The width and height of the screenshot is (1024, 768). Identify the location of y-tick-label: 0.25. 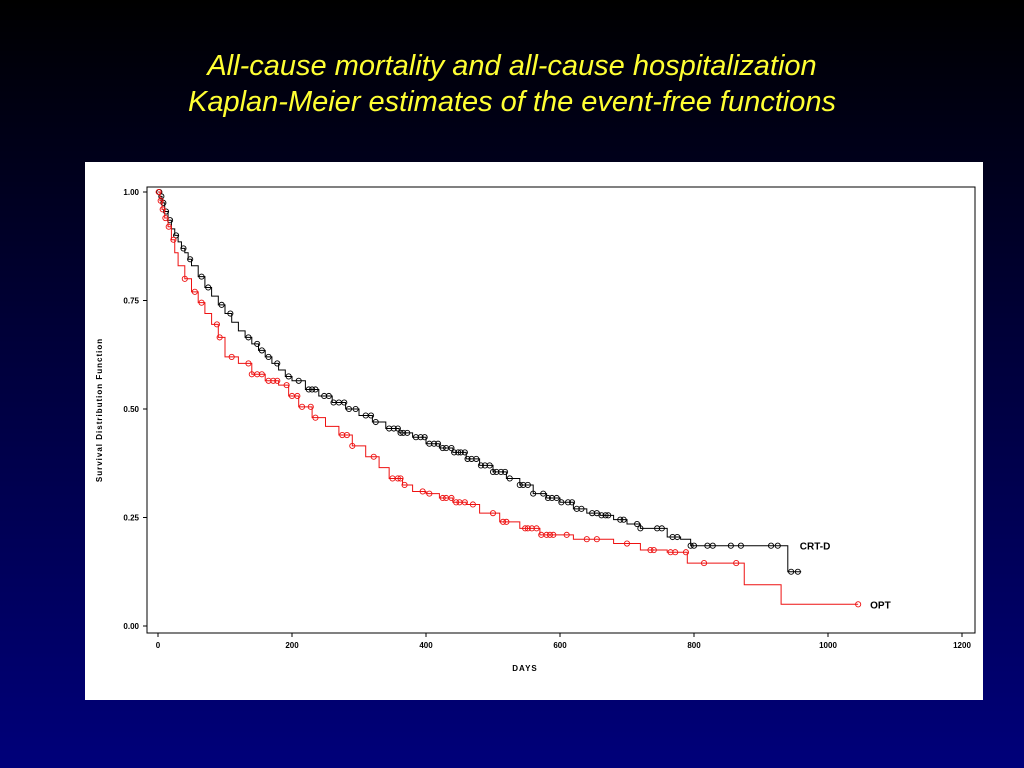
(131, 518).